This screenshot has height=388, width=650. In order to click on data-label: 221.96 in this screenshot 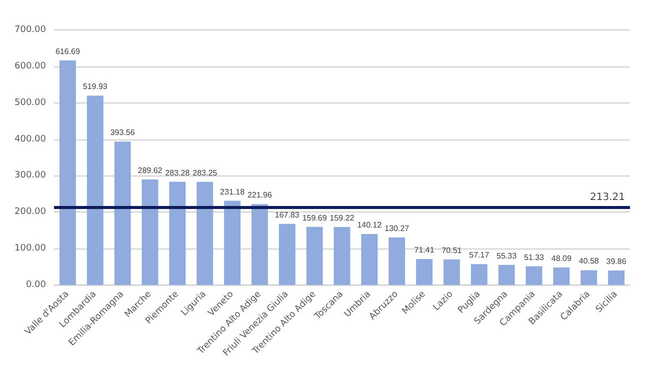, I will do `click(259, 195)`.